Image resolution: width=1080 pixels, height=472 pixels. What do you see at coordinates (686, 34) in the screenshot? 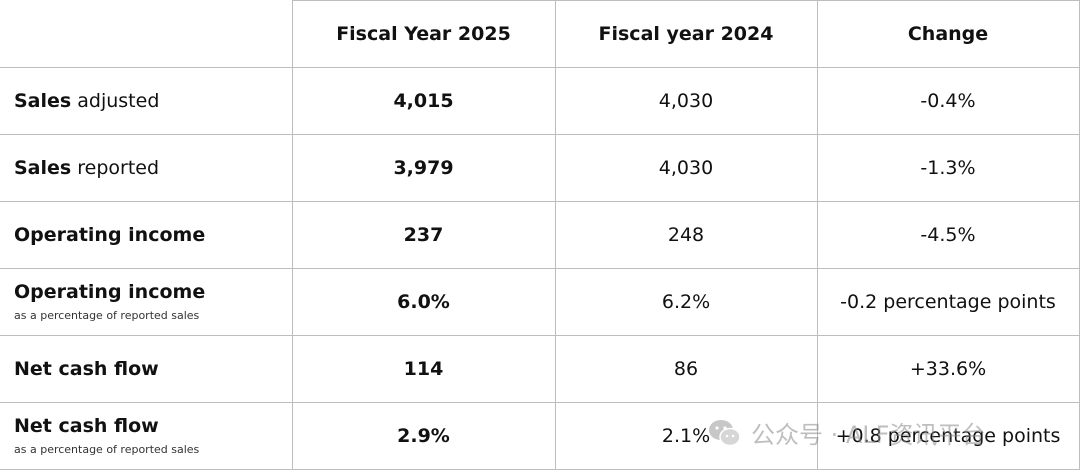
I see `header-fiscal-year-2024: Fiscal year 2024` at bounding box center [686, 34].